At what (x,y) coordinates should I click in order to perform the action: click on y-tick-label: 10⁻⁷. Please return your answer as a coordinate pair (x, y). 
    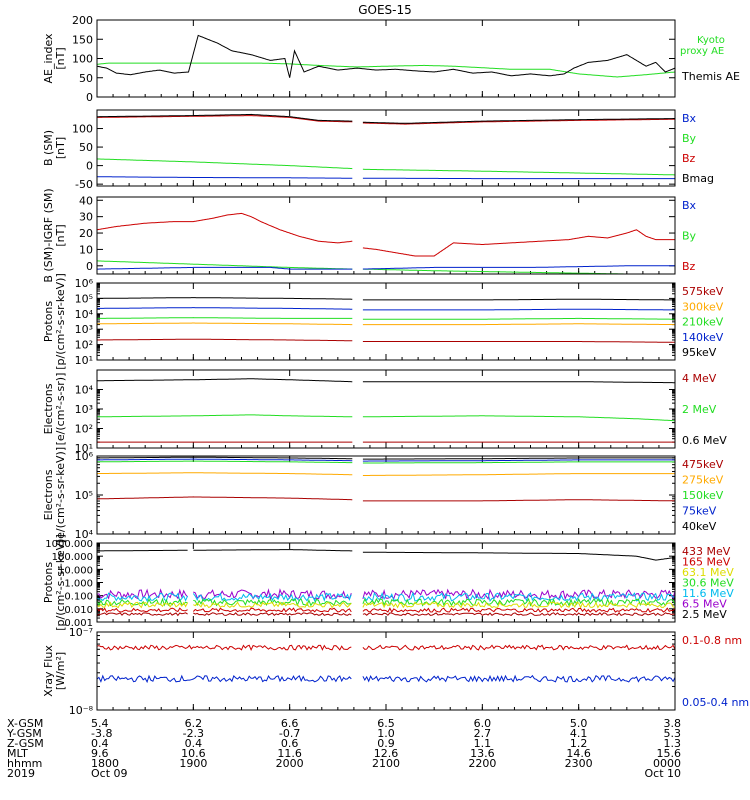
    Looking at the image, I should click on (81, 632).